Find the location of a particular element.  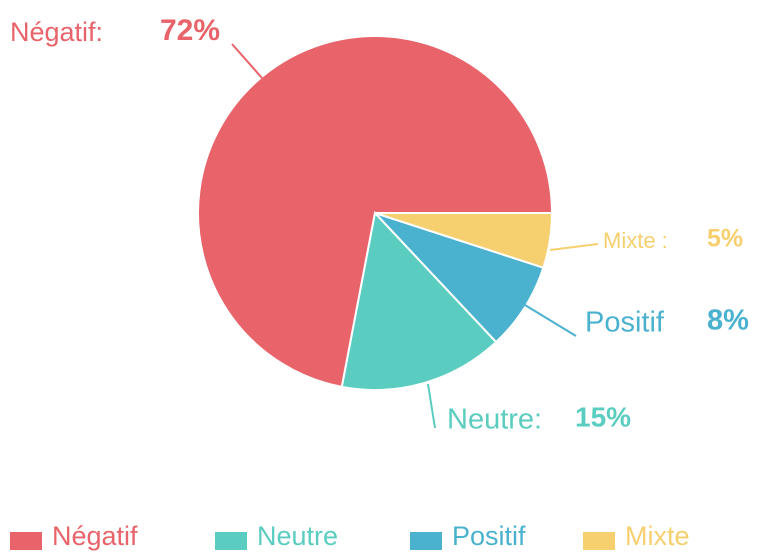

value-label: 5% is located at coordinates (725, 239).